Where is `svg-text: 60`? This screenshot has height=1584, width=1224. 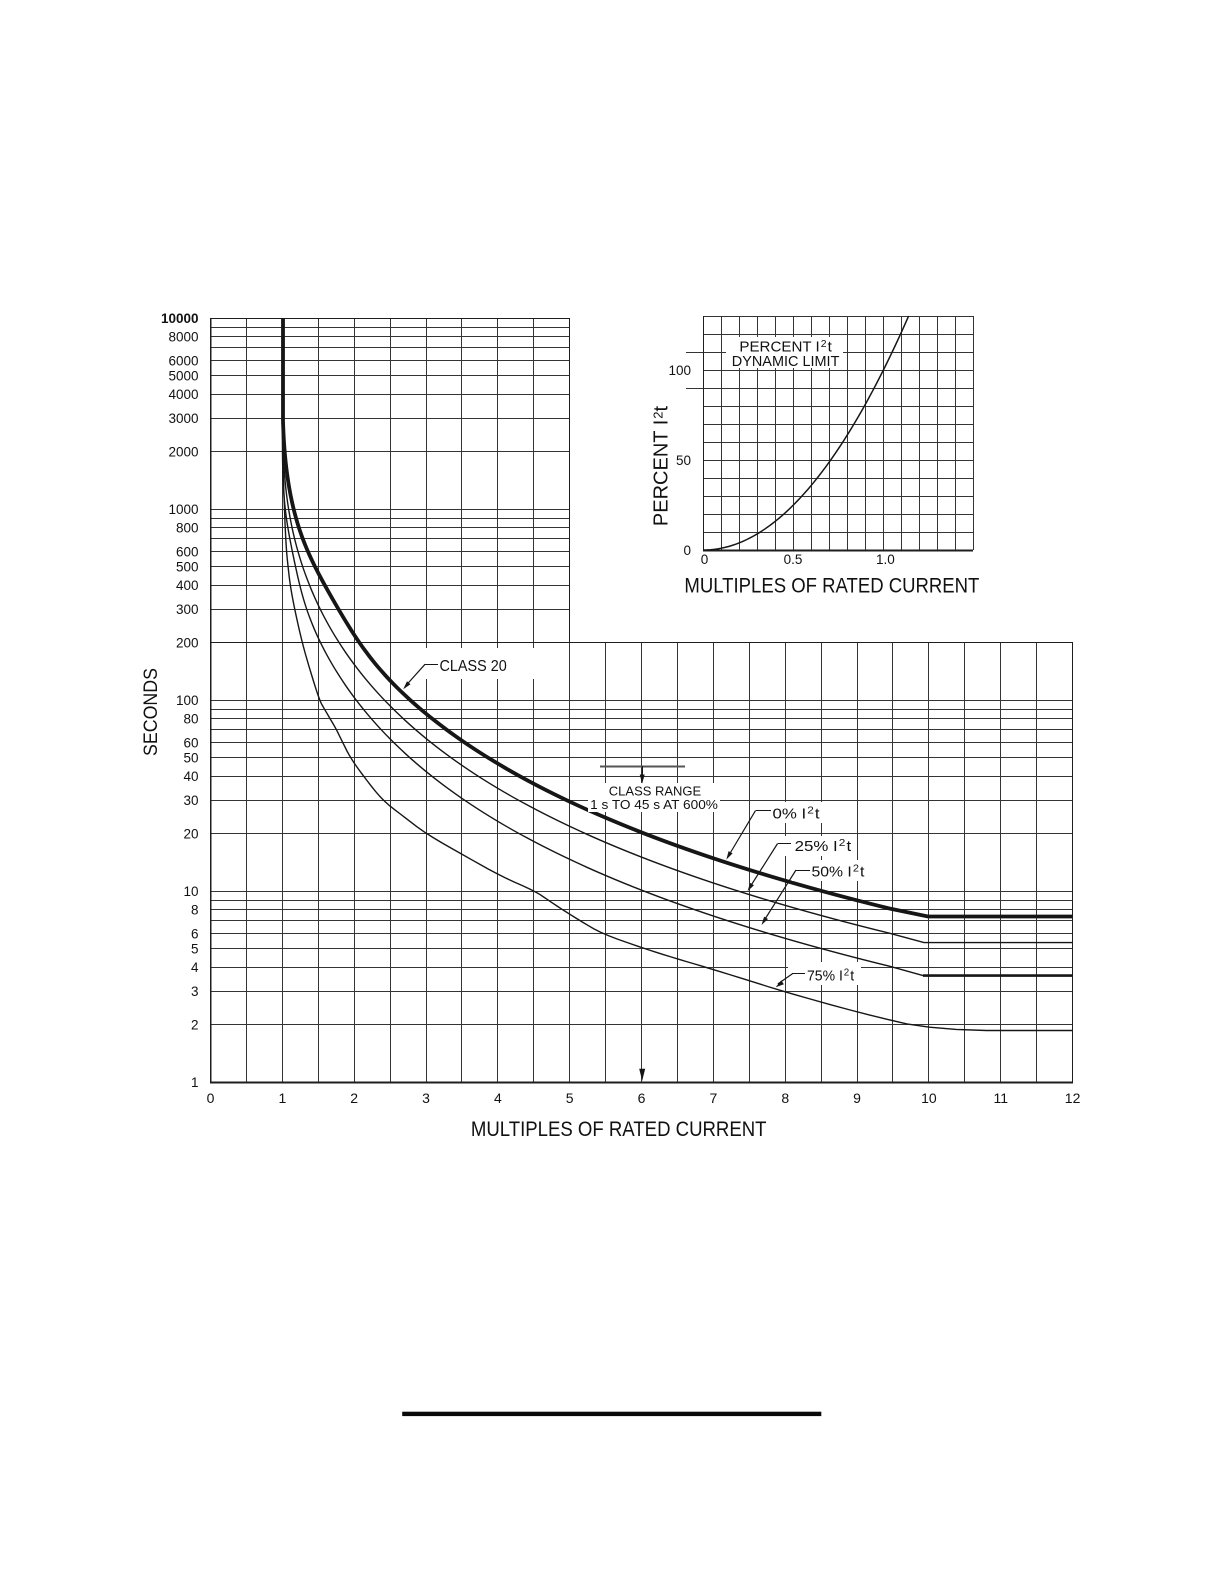
svg-text: 60 is located at coordinates (190, 742).